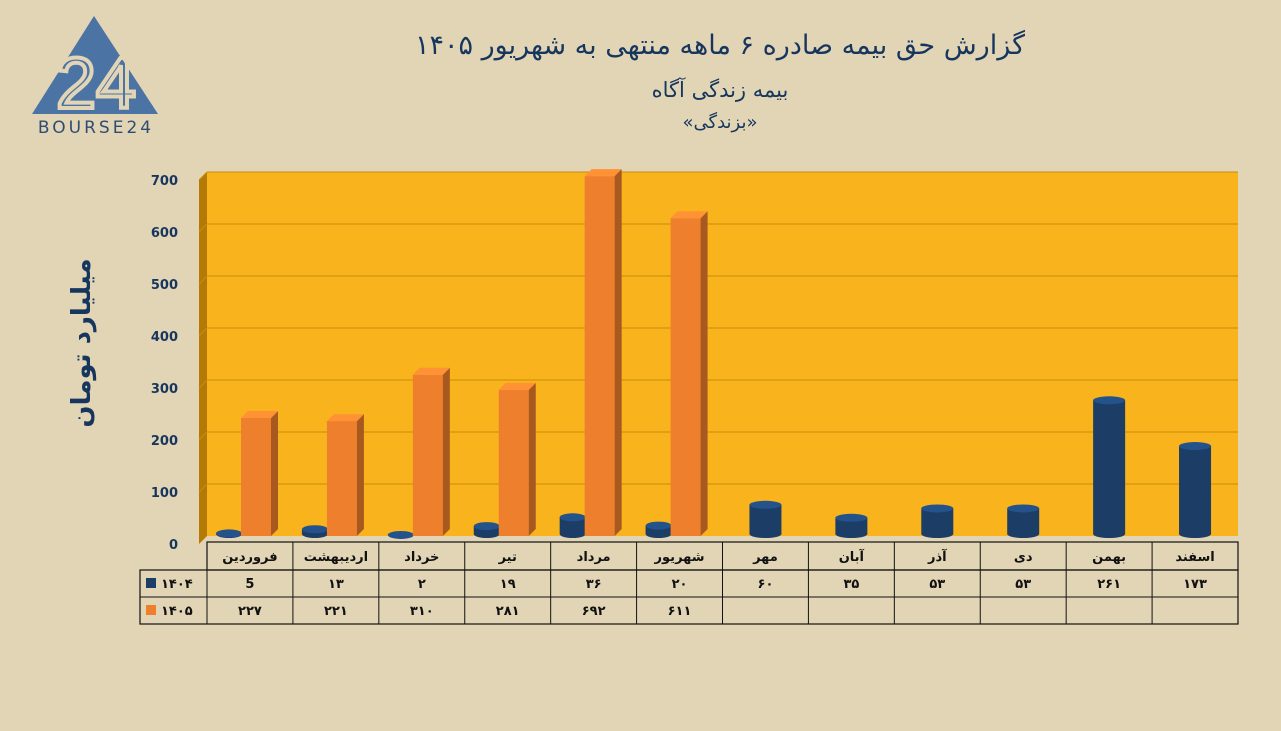 The width and height of the screenshot is (1281, 731). What do you see at coordinates (508, 611) in the screenshot?
I see `data-label-1405: ۲۸۱` at bounding box center [508, 611].